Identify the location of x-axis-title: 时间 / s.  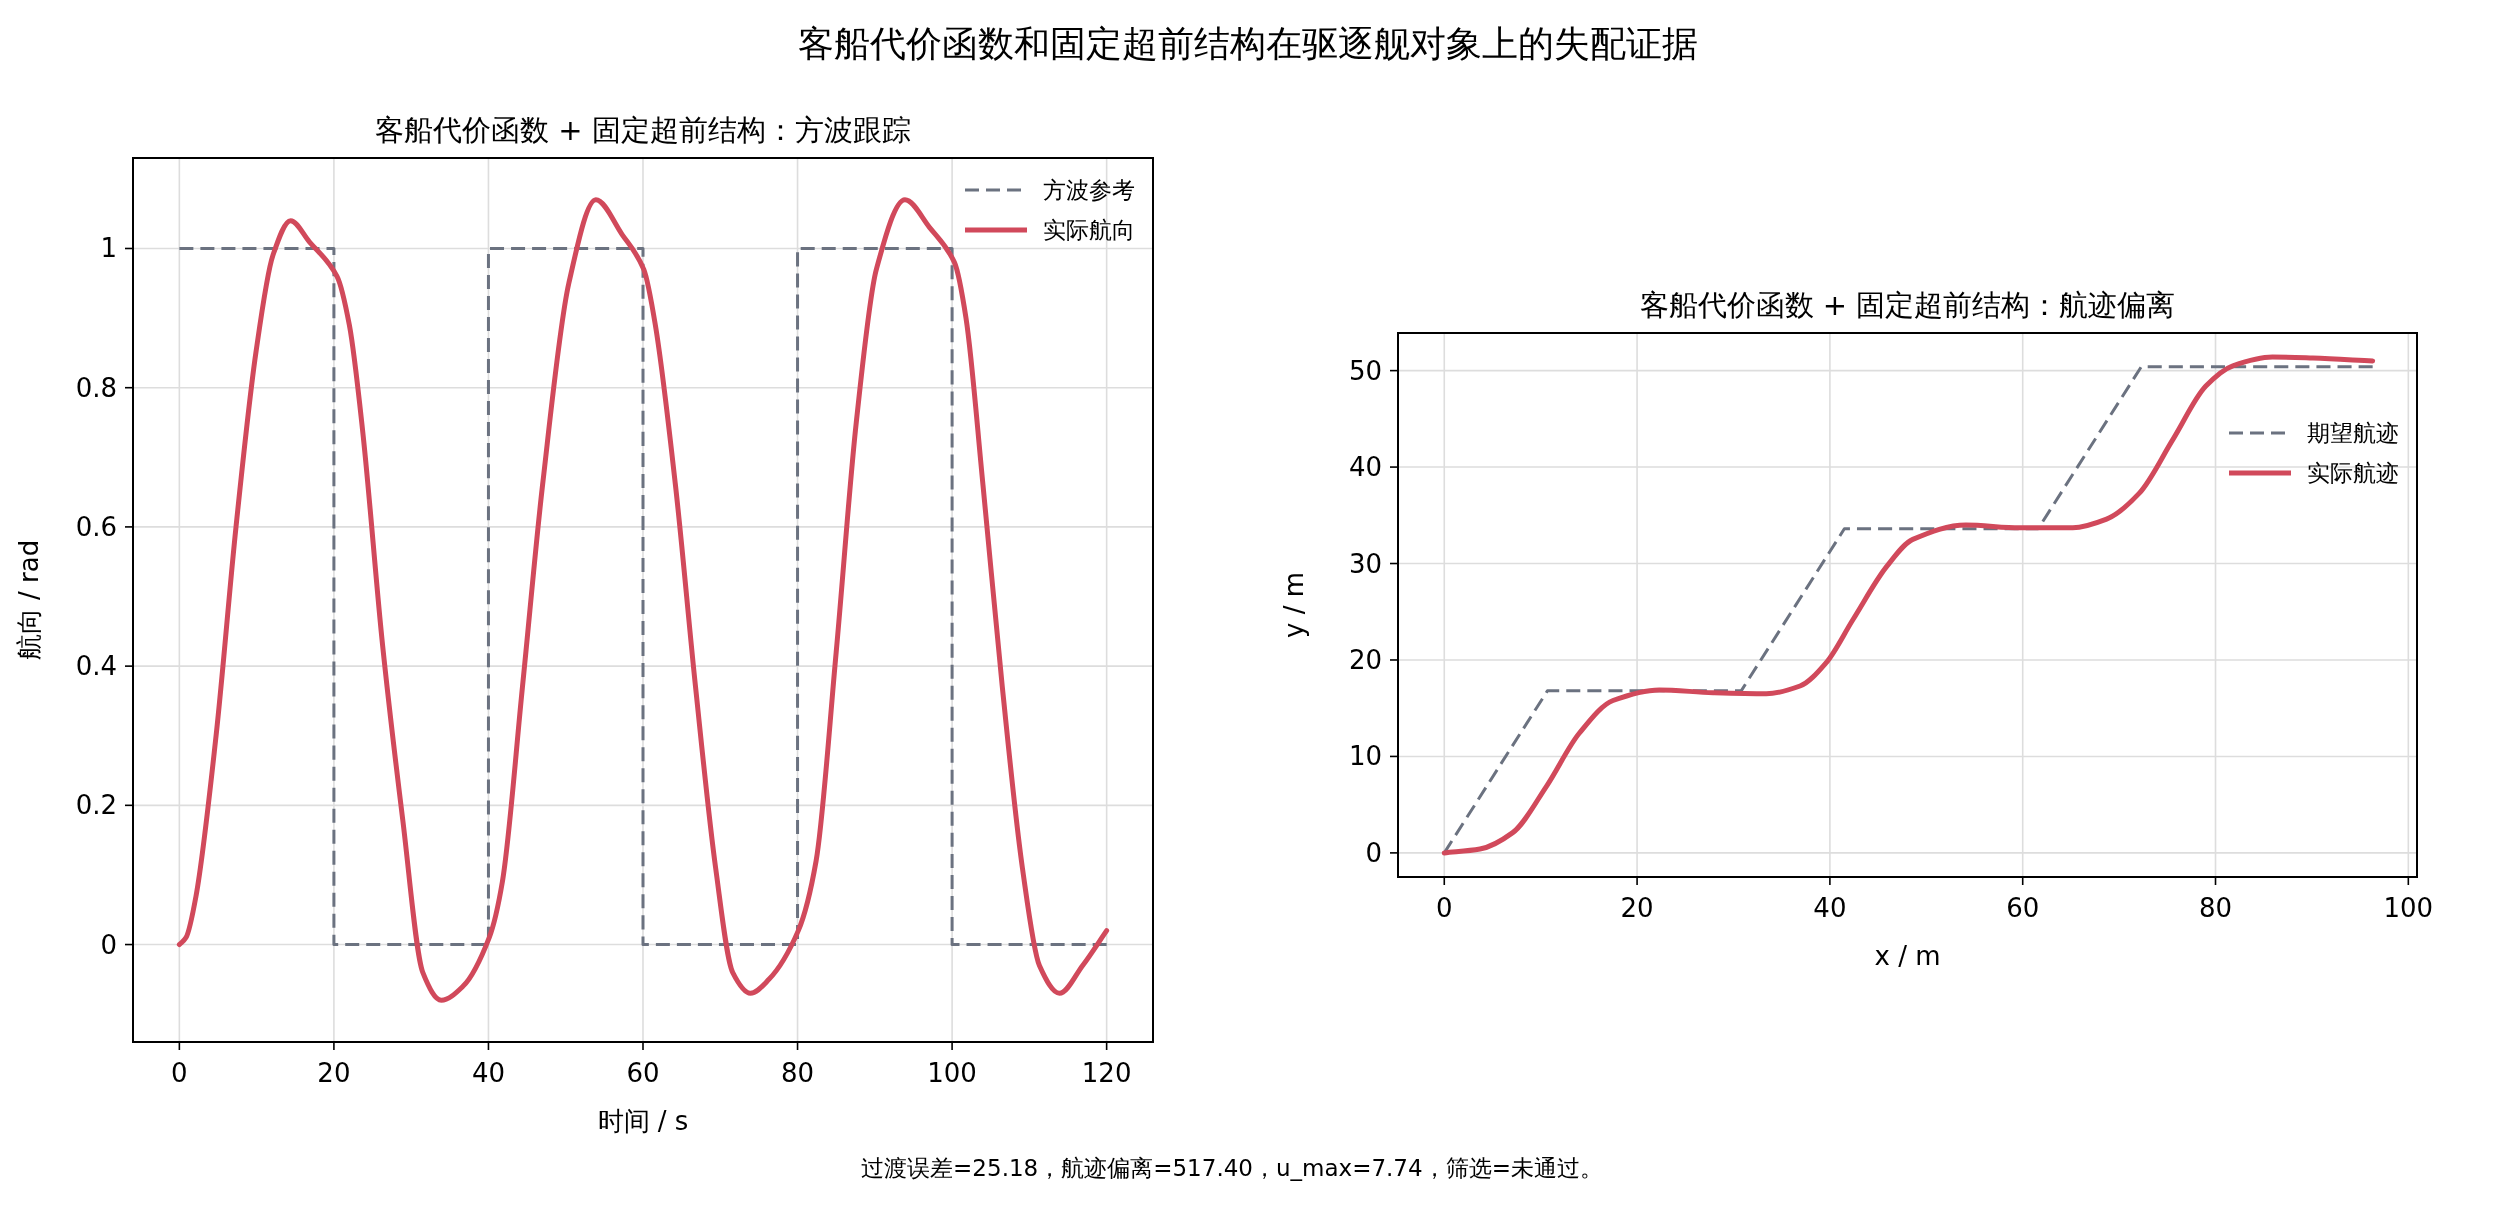
(643, 1121).